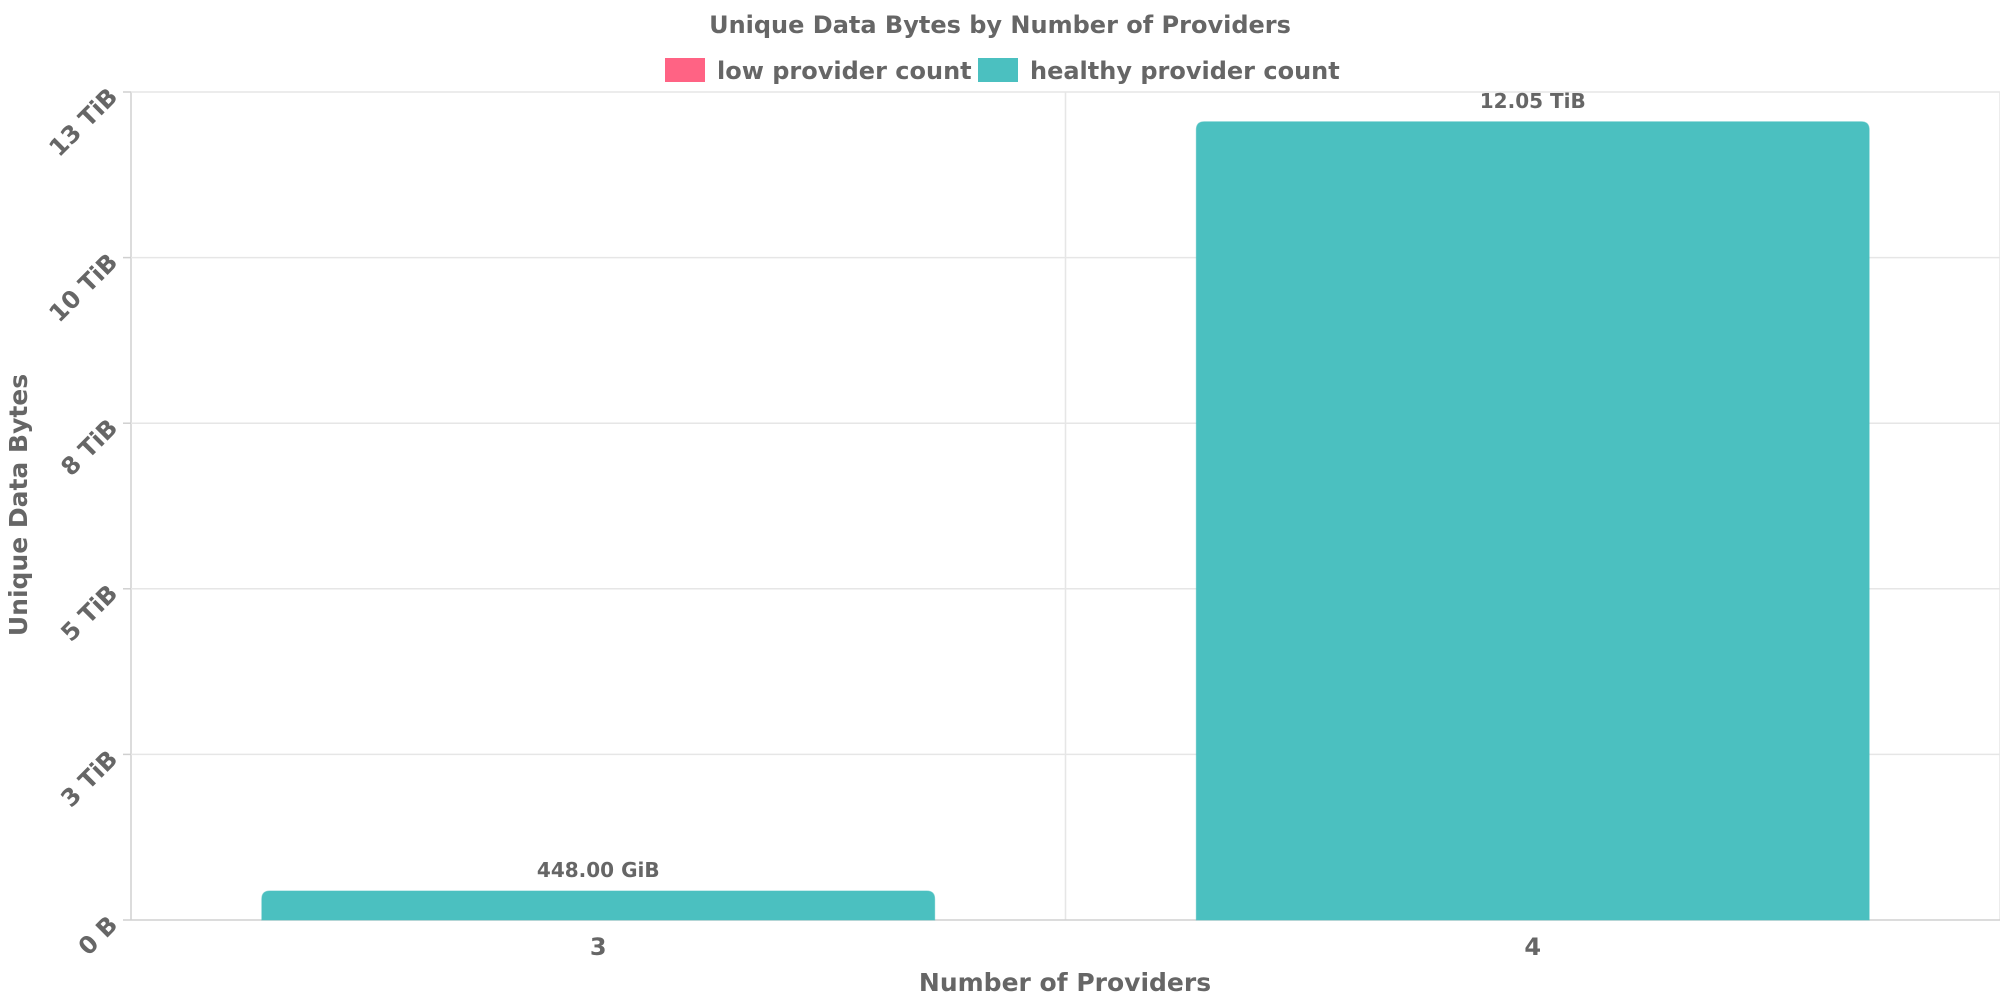 This screenshot has width=2000, height=1000. I want to click on y-tick-label: 10 TiB, so click(84, 288).